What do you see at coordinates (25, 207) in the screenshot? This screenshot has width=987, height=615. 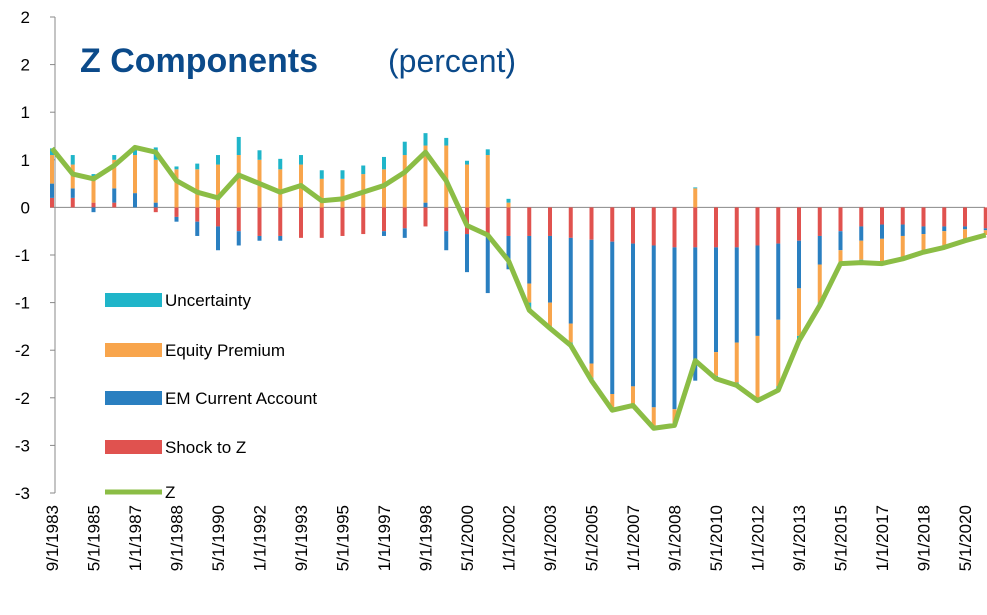 I see `y-tick-label: 0` at bounding box center [25, 207].